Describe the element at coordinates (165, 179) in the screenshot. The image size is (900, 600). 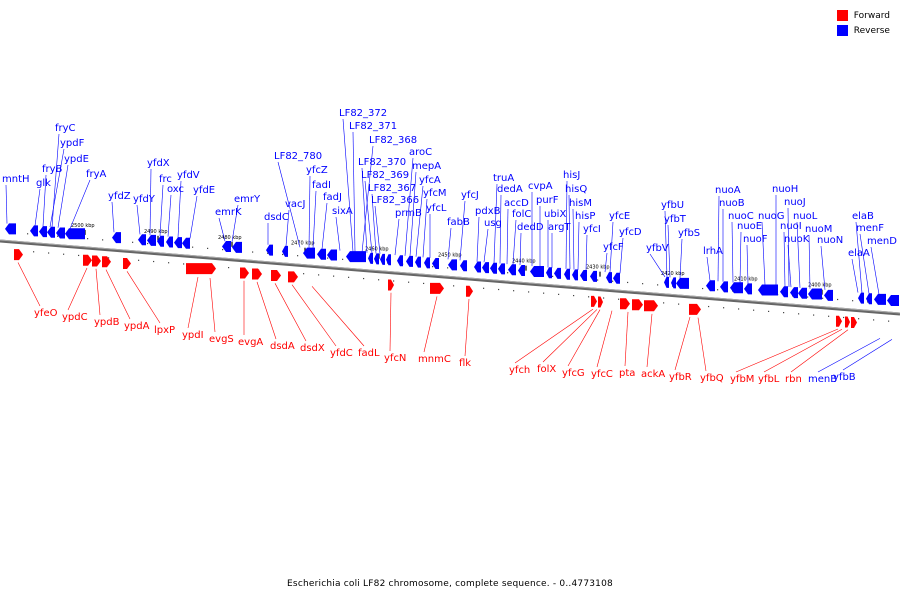
I see `reverse-gene-label: frc` at that location.